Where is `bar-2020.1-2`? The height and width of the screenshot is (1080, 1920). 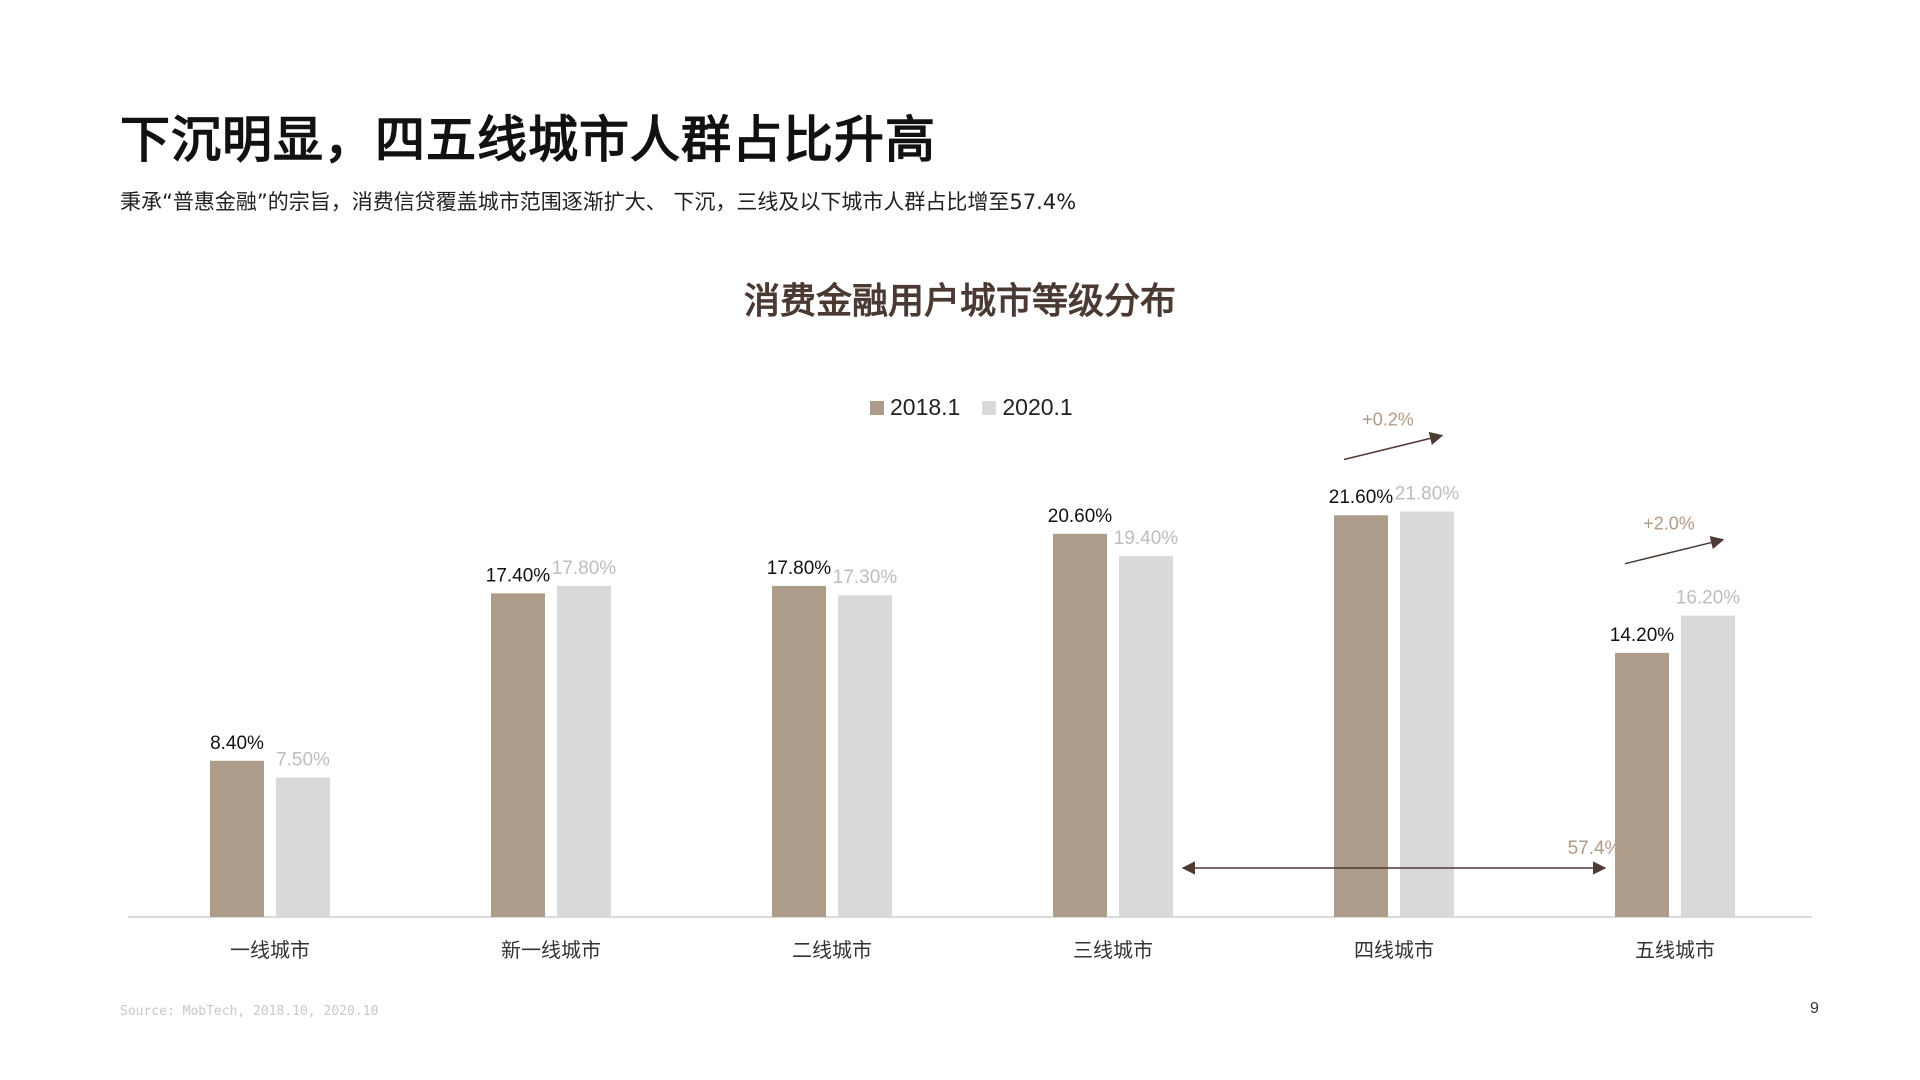 bar-2020.1-2 is located at coordinates (865, 756).